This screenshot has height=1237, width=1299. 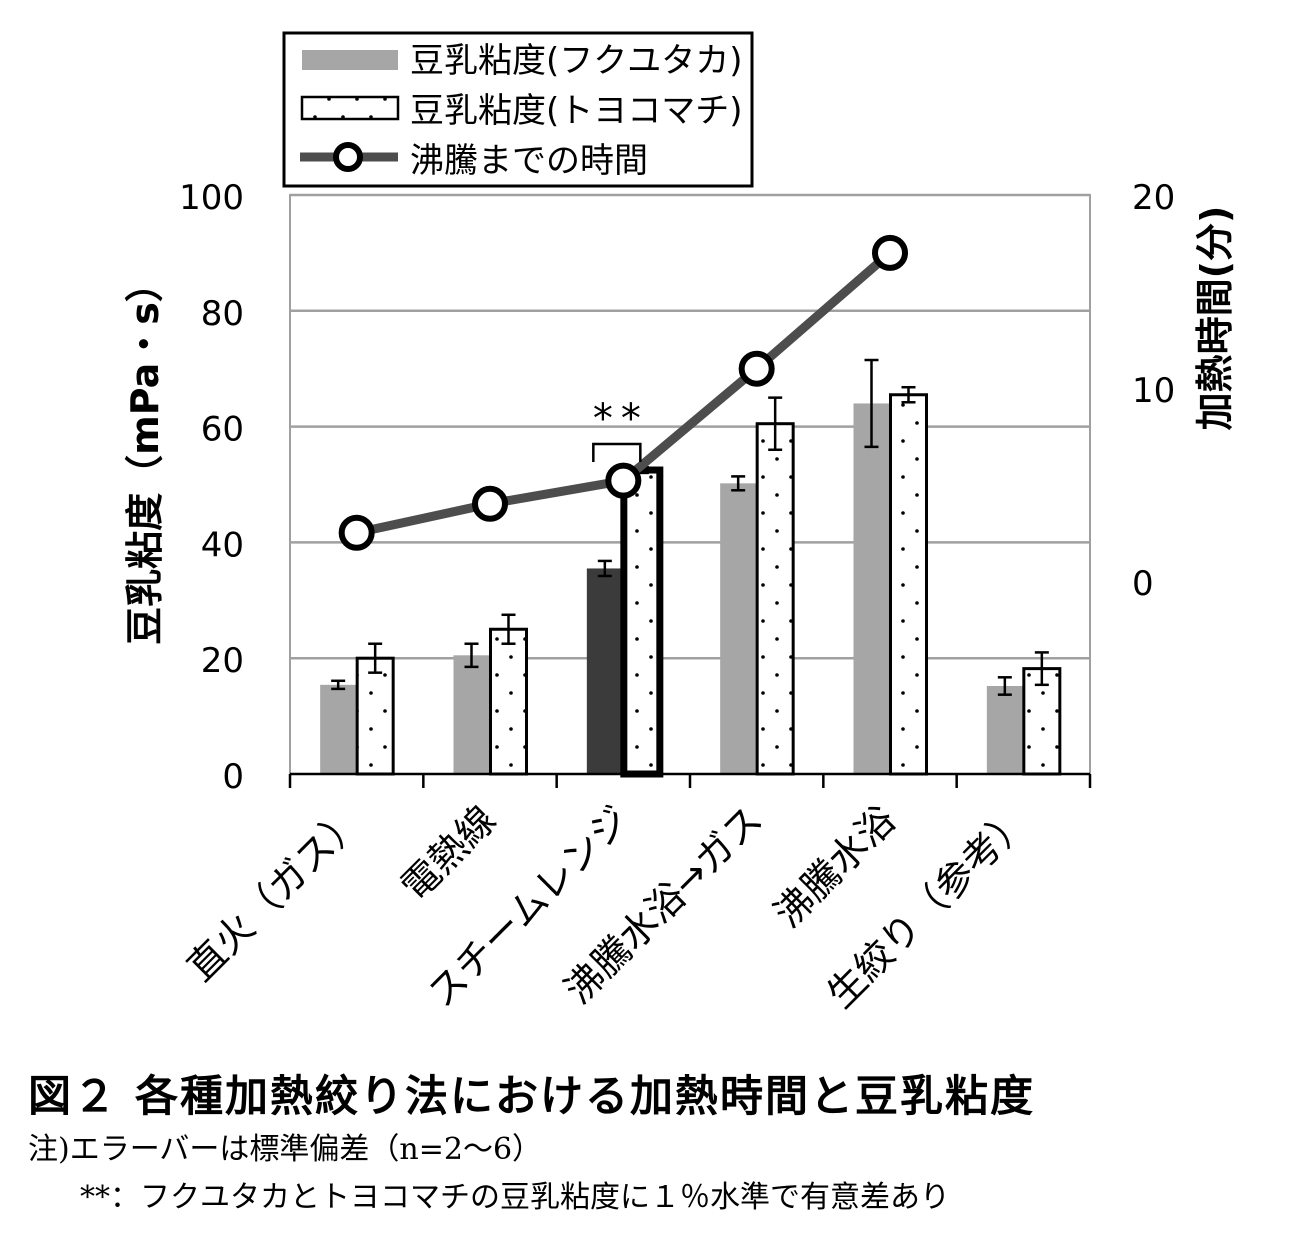 I want to click on legend-label: 豆乳粘度(トヨコマチ), so click(x=576, y=111).